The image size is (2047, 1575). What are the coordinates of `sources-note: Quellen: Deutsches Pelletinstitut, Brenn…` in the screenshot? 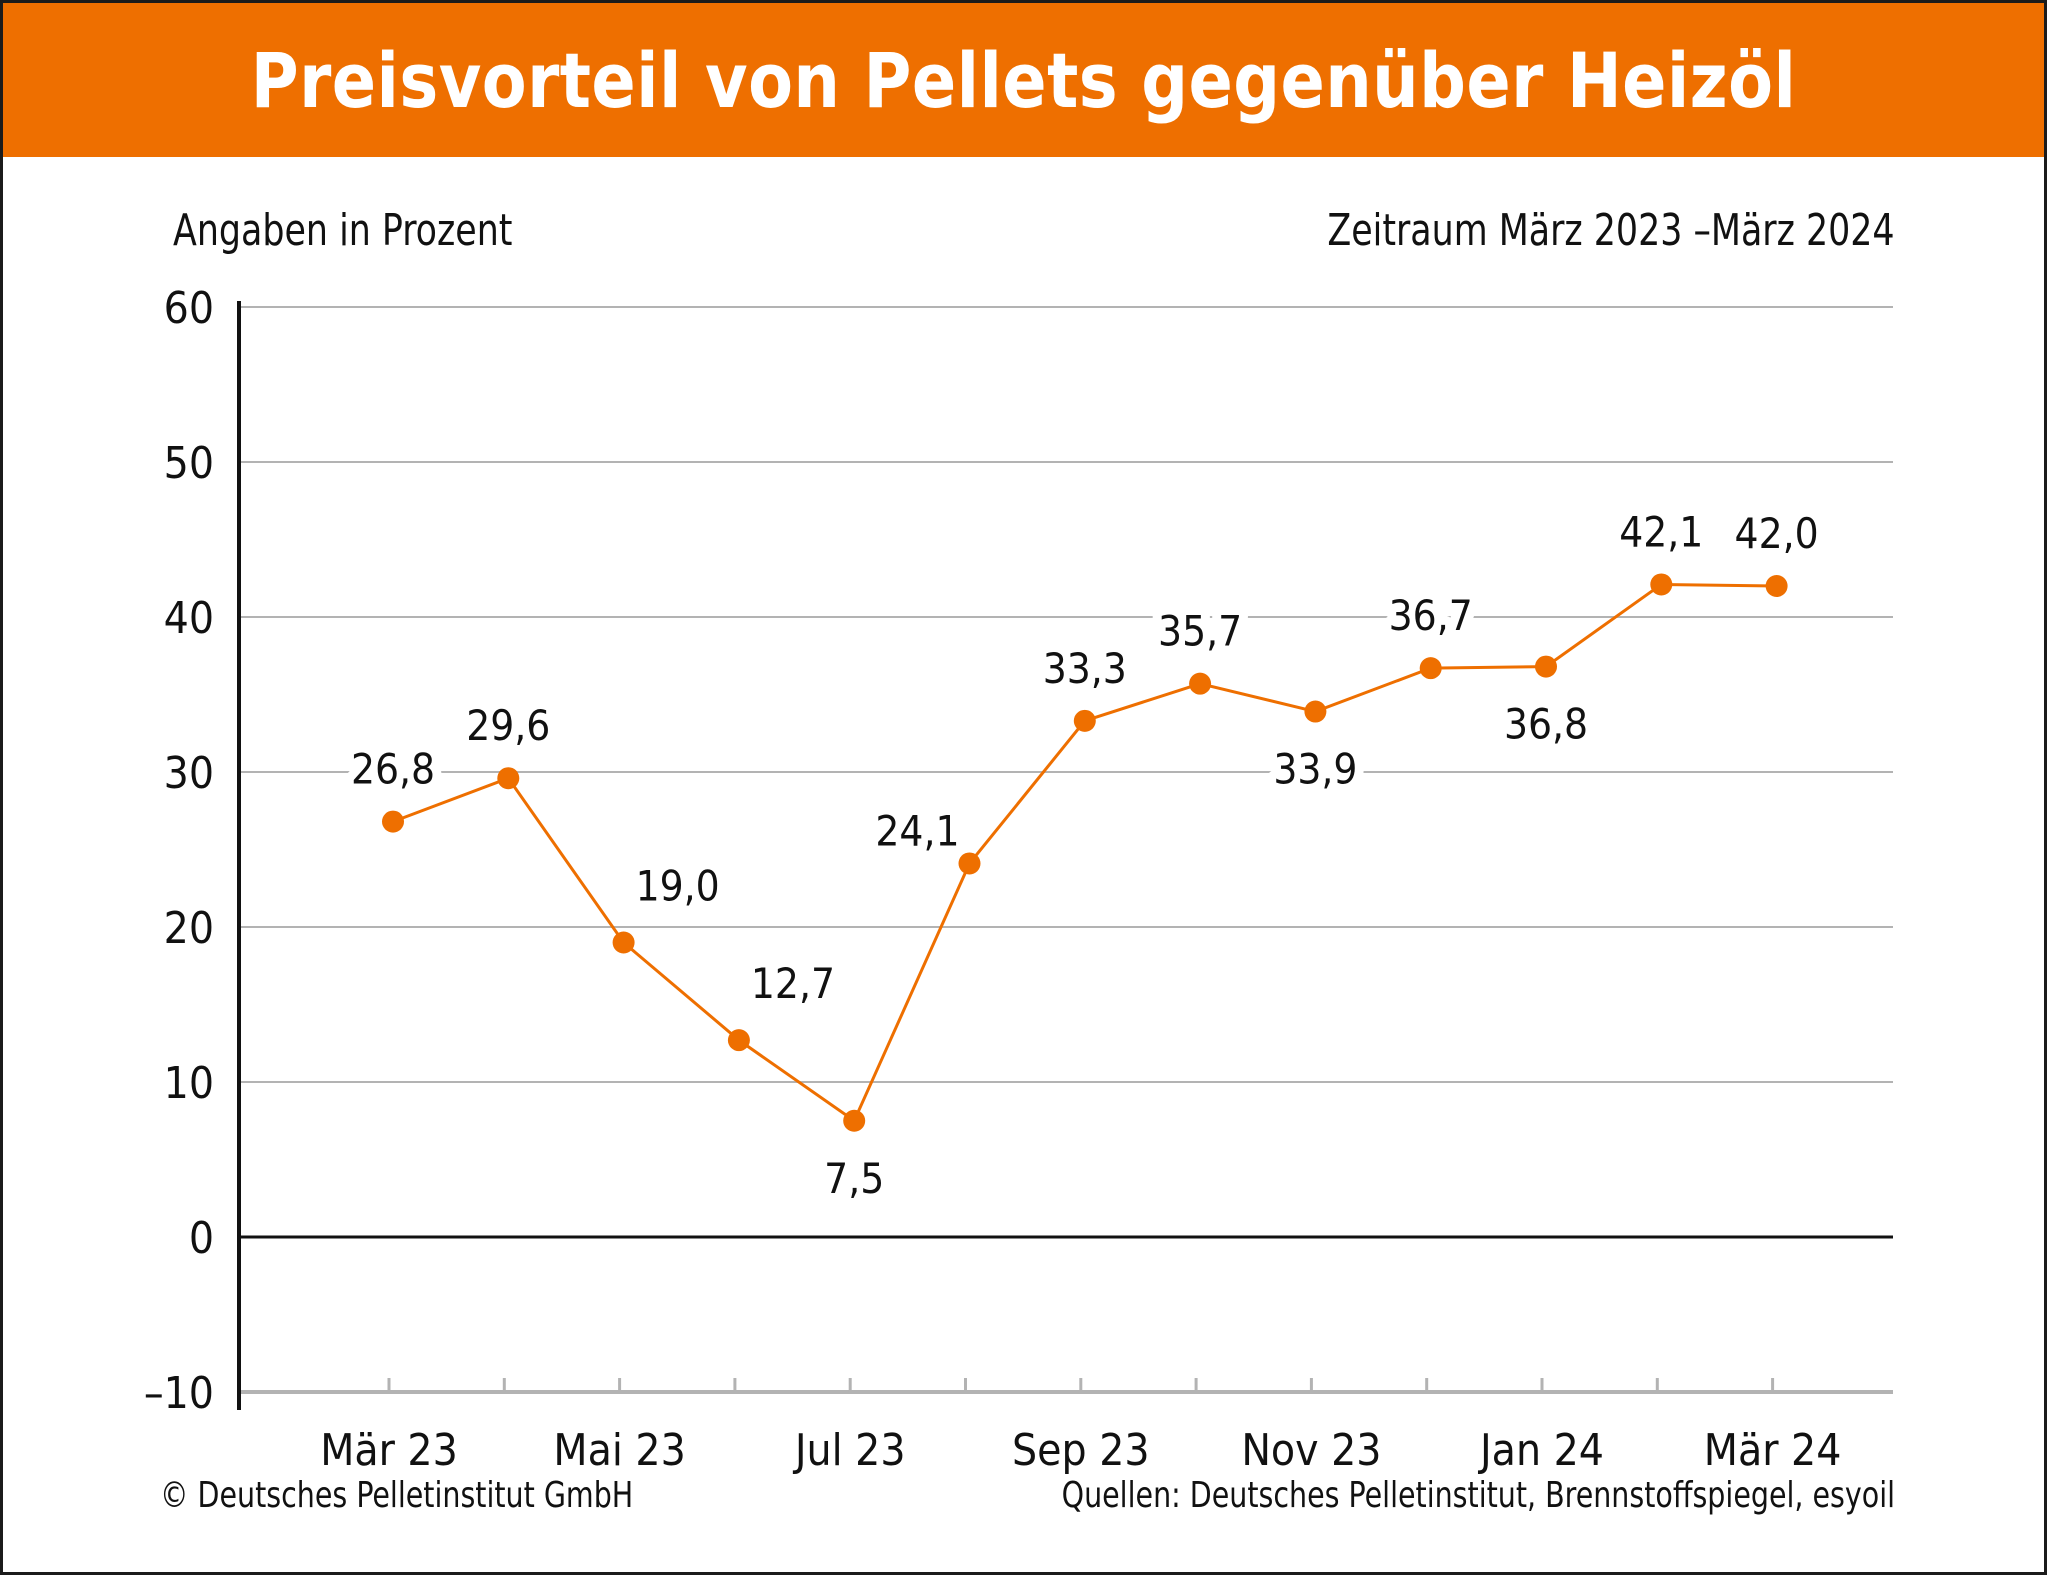 It's located at (1478, 1495).